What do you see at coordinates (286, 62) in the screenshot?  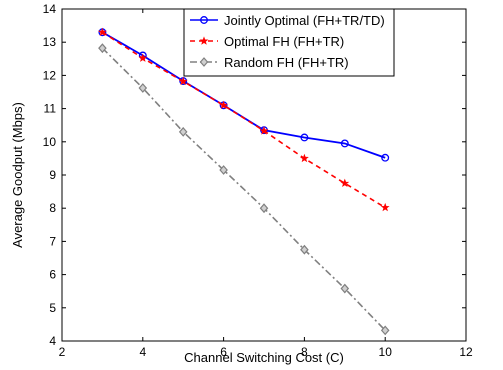 I see `legend-label: Random FH (FH+TR)` at bounding box center [286, 62].